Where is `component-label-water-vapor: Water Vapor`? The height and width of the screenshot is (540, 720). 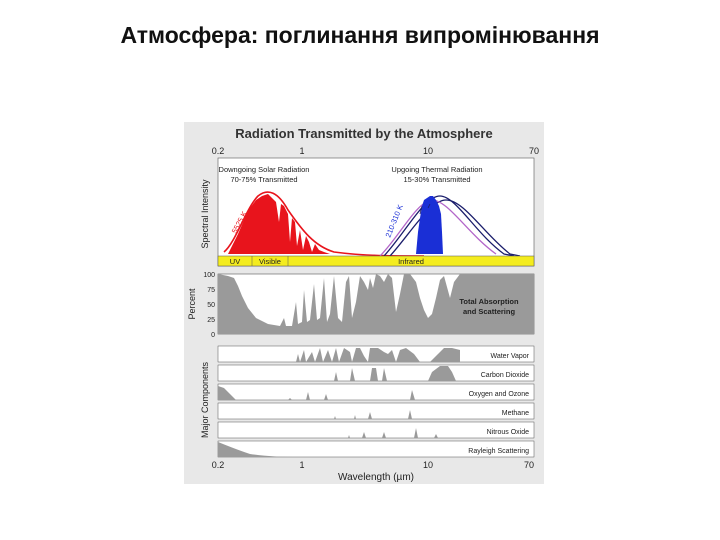 component-label-water-vapor: Water Vapor is located at coordinates (509, 356).